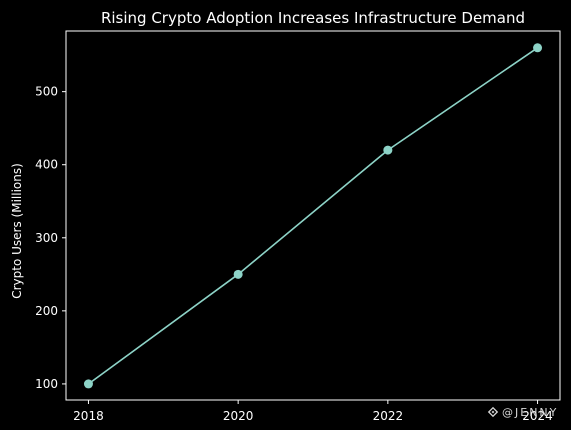 The height and width of the screenshot is (430, 571). Describe the element at coordinates (46, 311) in the screenshot. I see `y-tick-label: 200` at that location.